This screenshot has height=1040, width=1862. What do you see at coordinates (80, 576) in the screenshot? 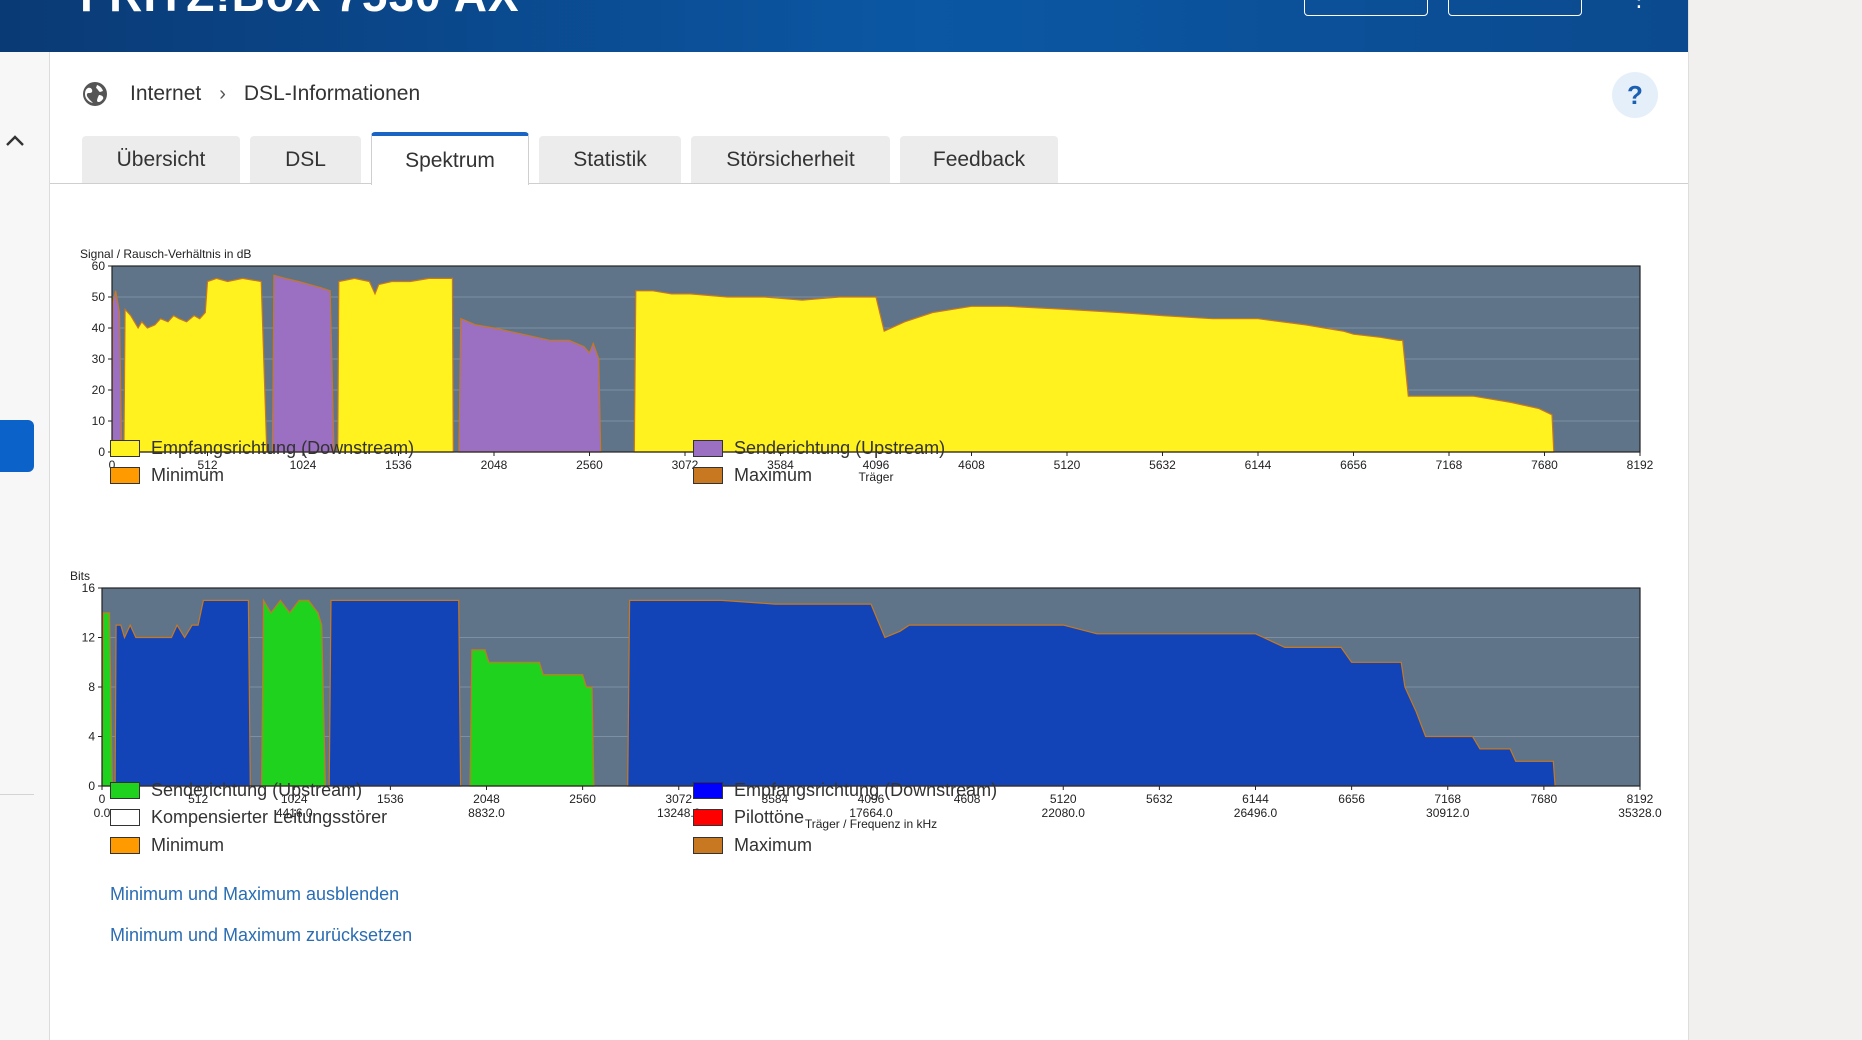
I see `y-axis-title: Bits` at bounding box center [80, 576].